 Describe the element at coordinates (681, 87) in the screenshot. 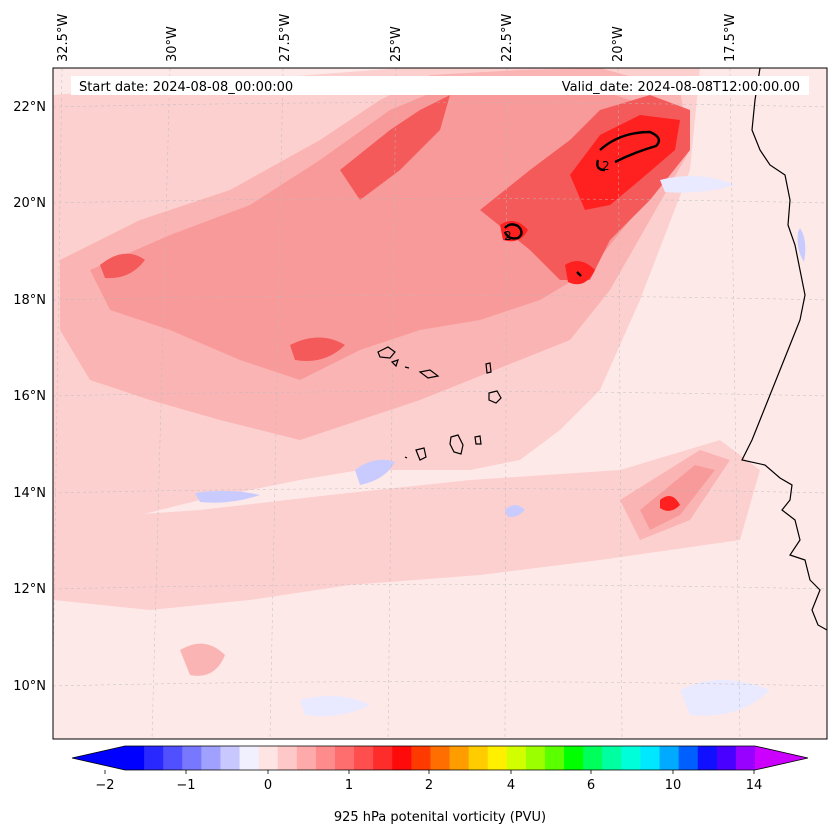

I see `valid-date-label: Valid_date: 2024-08-08T12:00:00.00` at that location.